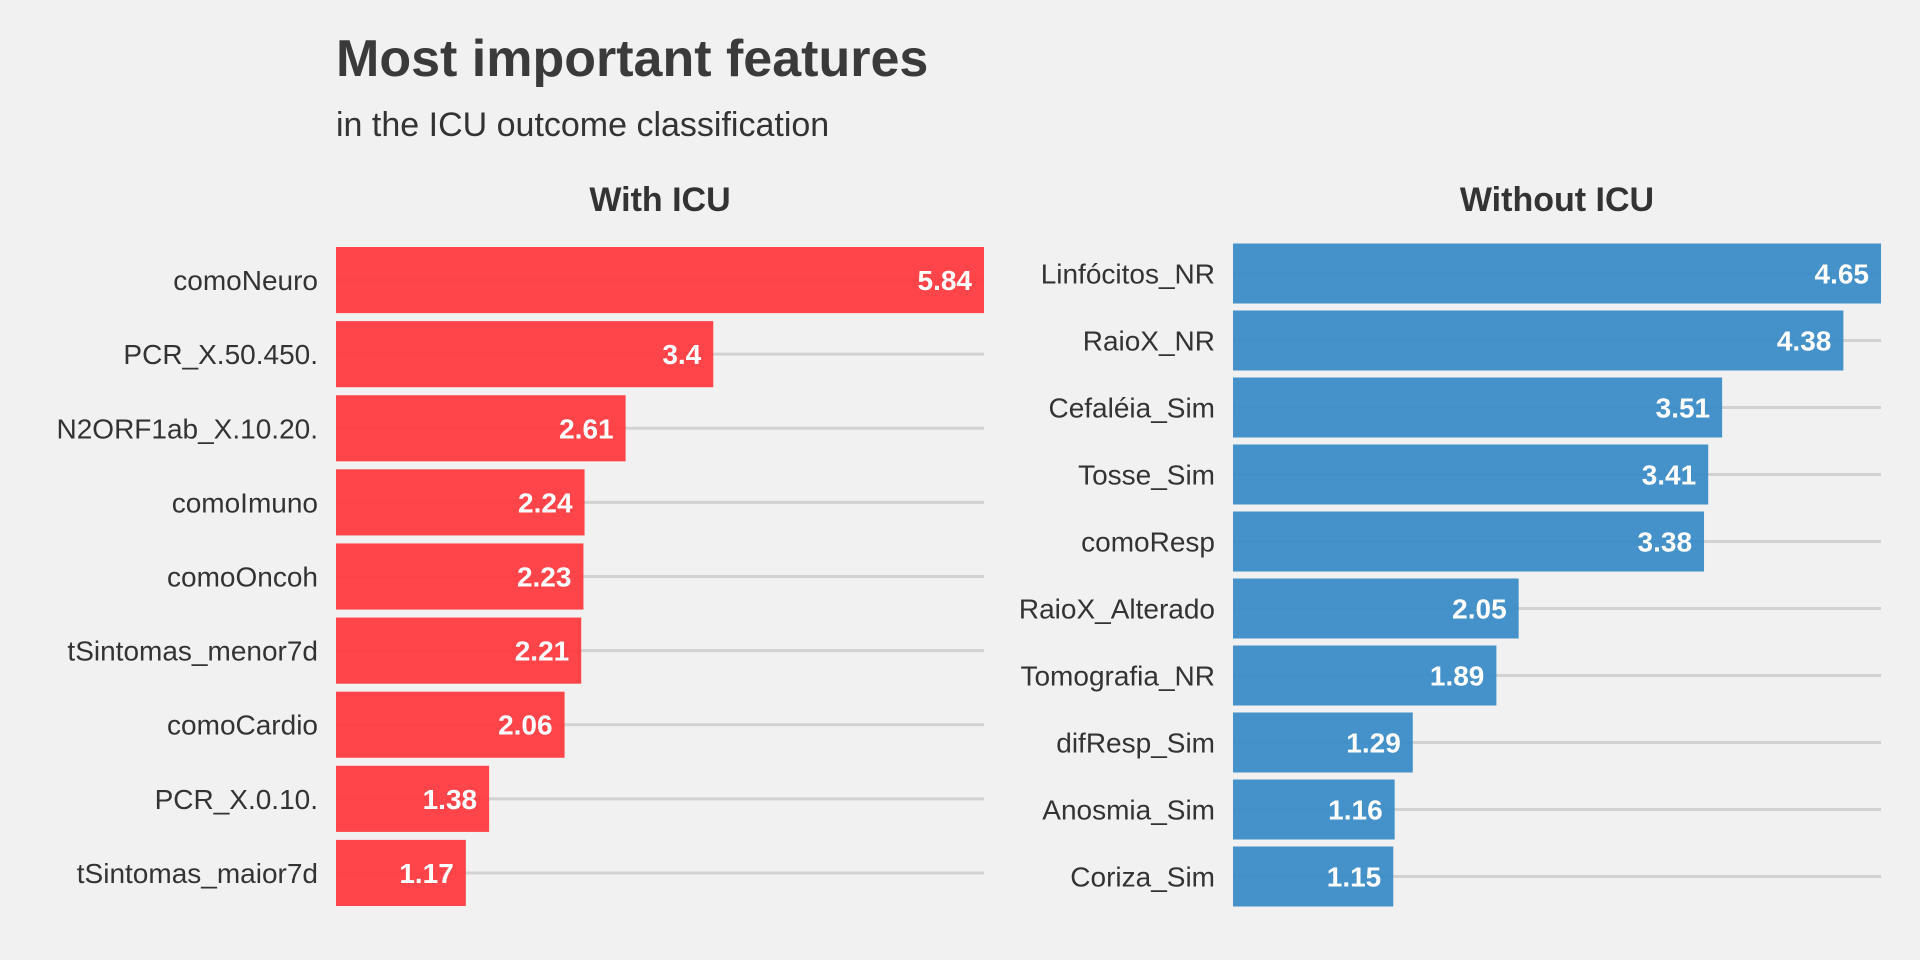 The width and height of the screenshot is (1920, 960). What do you see at coordinates (1665, 542) in the screenshot?
I see `value-label: 3.38` at bounding box center [1665, 542].